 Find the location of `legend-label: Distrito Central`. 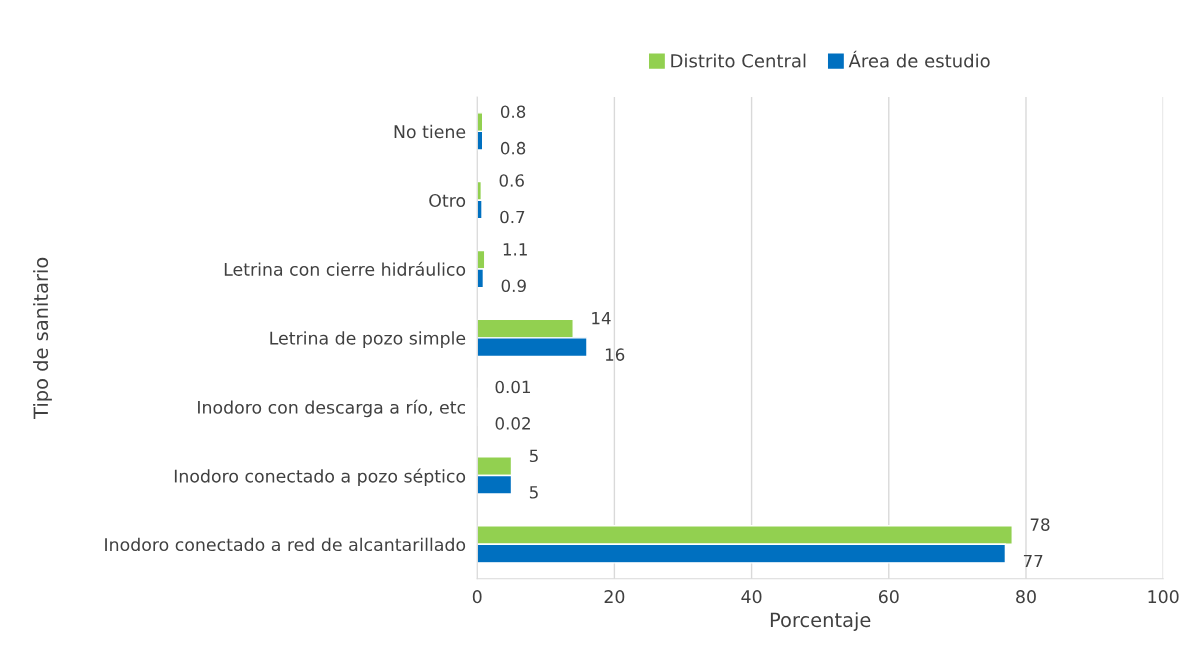

legend-label: Distrito Central is located at coordinates (738, 60).